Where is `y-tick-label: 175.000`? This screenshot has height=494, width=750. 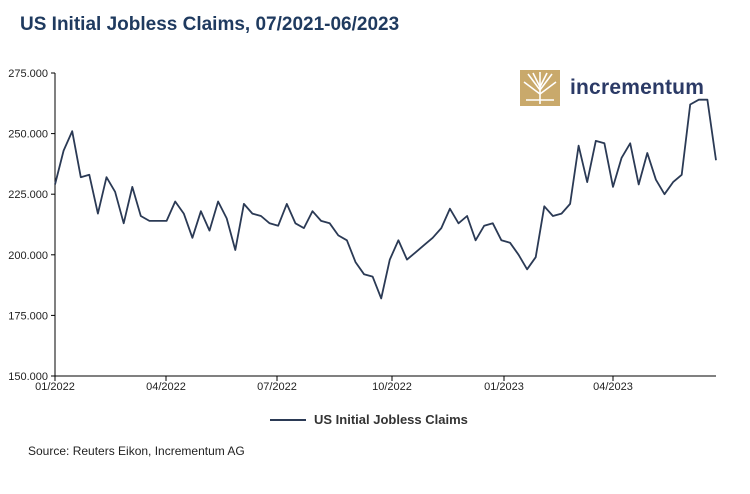
y-tick-label: 175.000 is located at coordinates (28, 316).